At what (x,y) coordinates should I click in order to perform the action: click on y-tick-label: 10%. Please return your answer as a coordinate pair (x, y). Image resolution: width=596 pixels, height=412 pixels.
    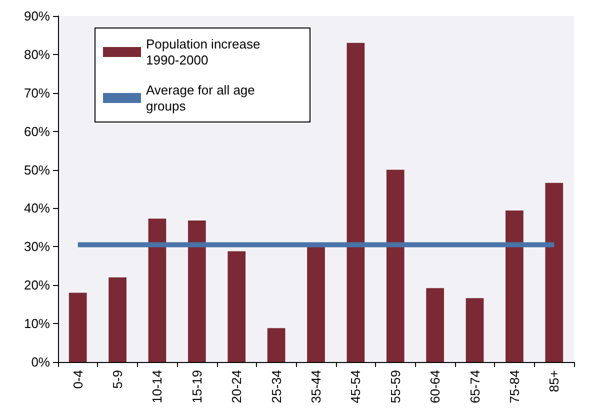
    Looking at the image, I should click on (37, 324).